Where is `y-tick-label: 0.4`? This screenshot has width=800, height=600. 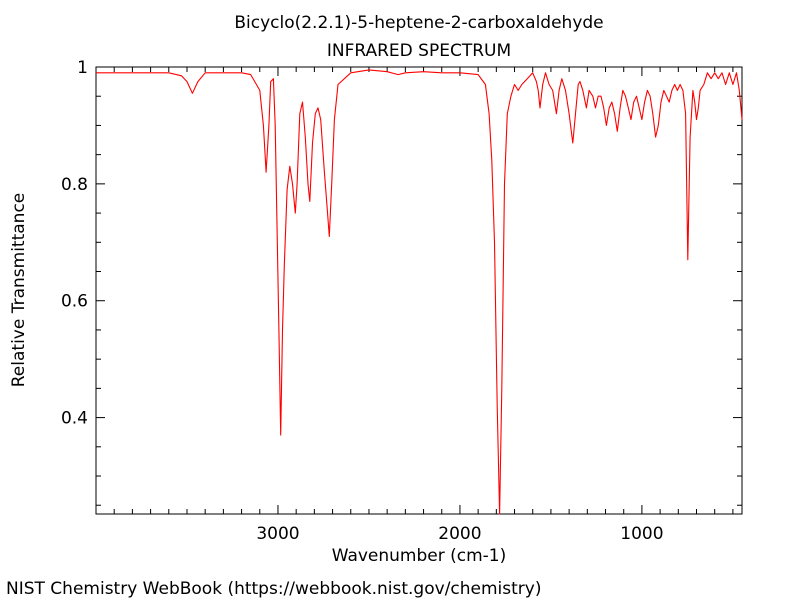 y-tick-label: 0.4 is located at coordinates (74, 419).